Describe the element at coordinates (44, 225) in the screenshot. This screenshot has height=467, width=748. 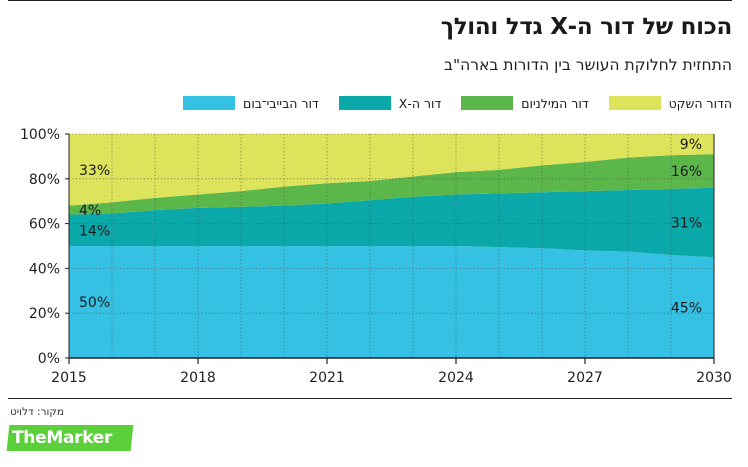
I see `y-tick-label-3: 60%` at that location.